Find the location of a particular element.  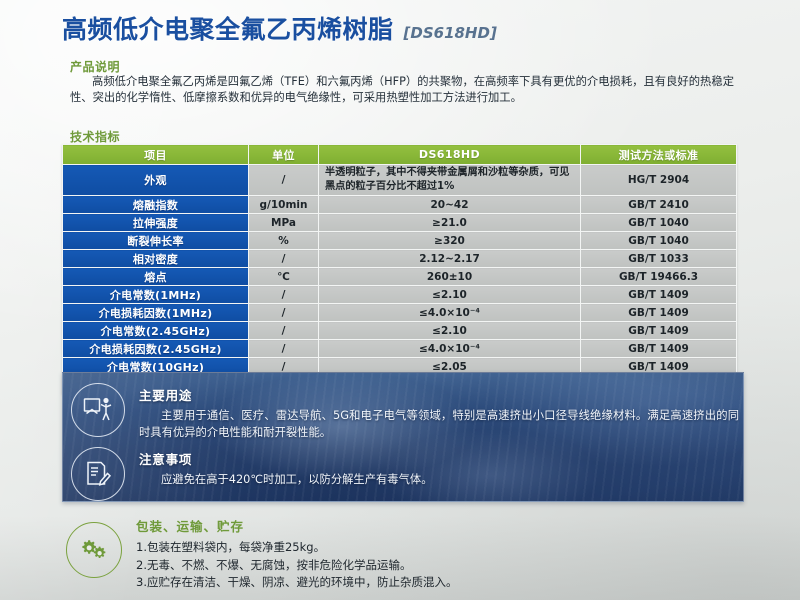

cell-standard: GB/T 1033 is located at coordinates (658, 258).